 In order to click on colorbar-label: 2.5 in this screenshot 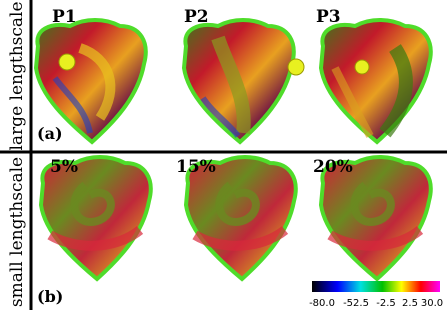, I will do `click(410, 303)`.